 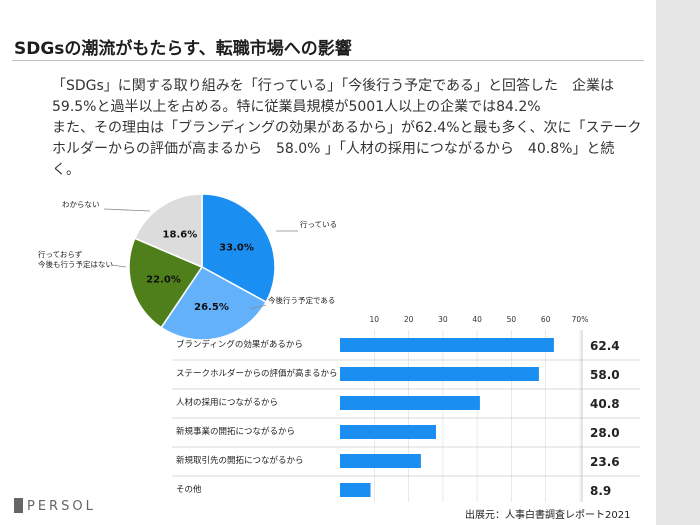 I want to click on pie-value-label: 26.5%, so click(x=211, y=307).